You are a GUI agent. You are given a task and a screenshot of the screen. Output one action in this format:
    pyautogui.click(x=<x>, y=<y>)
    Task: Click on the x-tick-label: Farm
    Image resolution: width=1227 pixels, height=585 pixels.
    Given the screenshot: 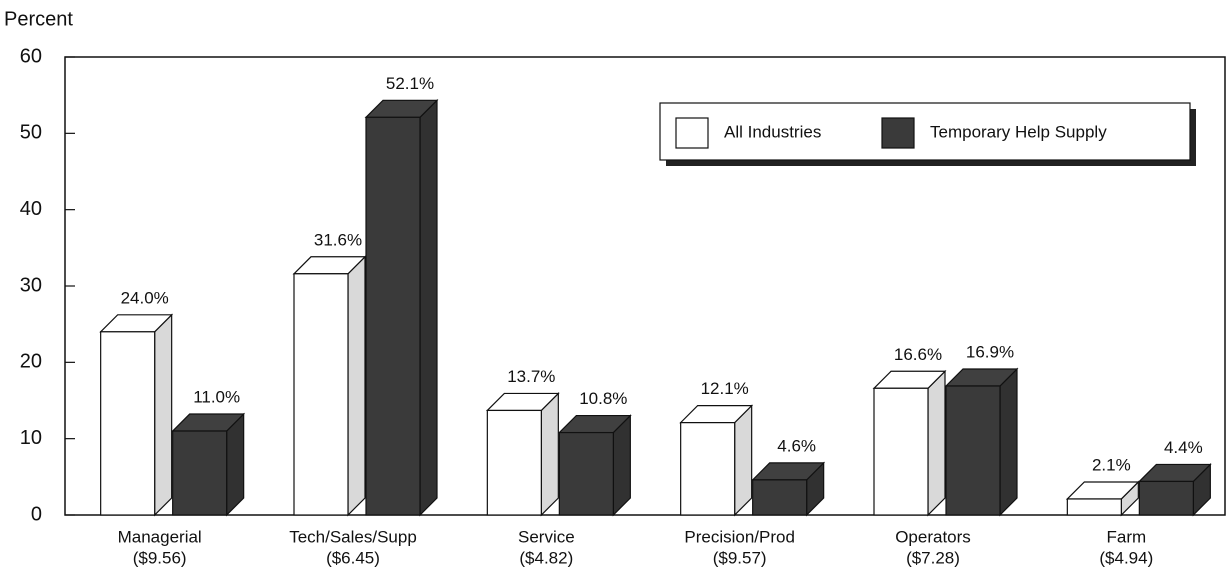 What is the action you would take?
    pyautogui.click(x=1126, y=536)
    